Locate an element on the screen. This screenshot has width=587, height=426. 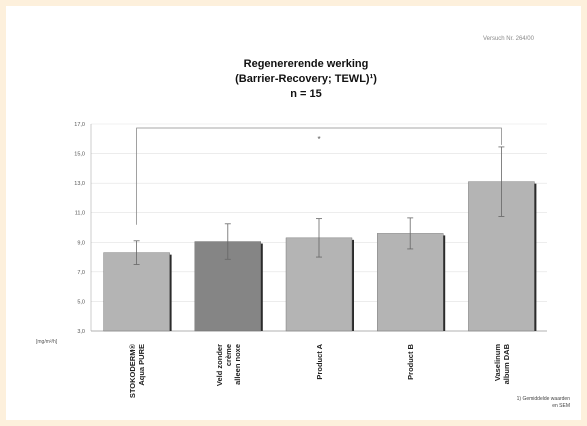
x-category-label: Product B is located at coordinates (410, 361).